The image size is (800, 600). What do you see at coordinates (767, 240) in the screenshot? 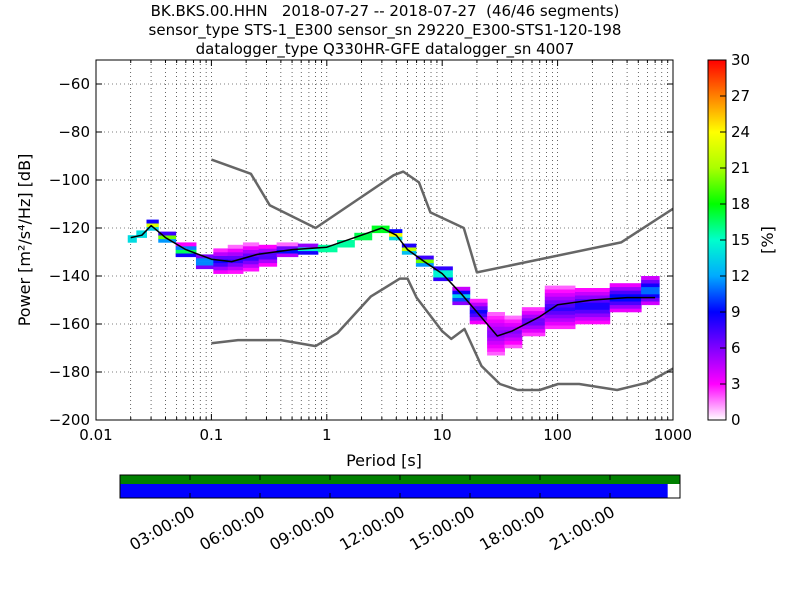
I see `colorbar-label: [%]` at bounding box center [767, 240].